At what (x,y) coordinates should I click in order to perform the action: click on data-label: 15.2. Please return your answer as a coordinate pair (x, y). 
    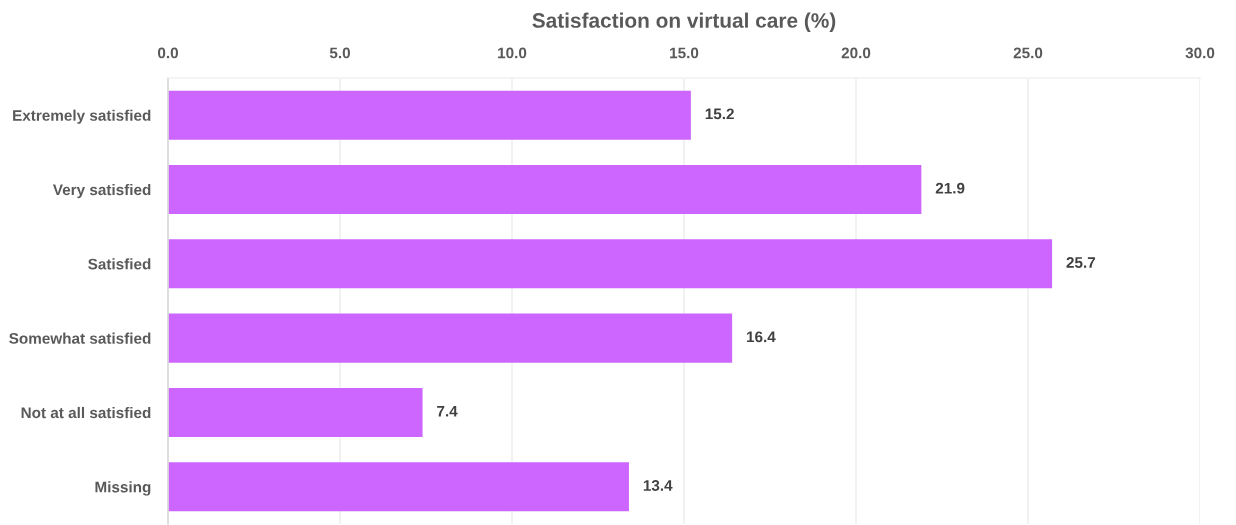
    Looking at the image, I should click on (719, 114).